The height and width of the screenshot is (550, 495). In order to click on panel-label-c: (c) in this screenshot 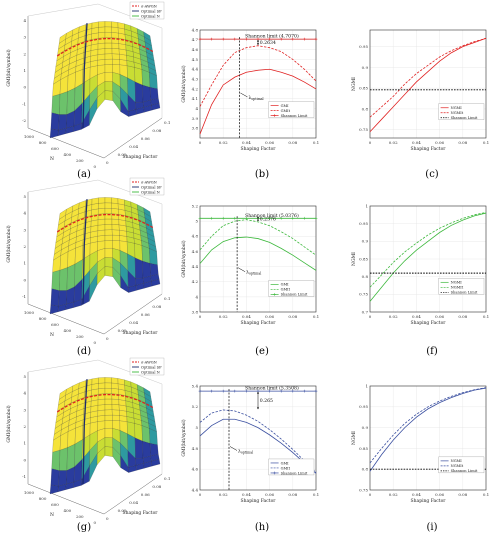, I will do `click(432, 174)`.